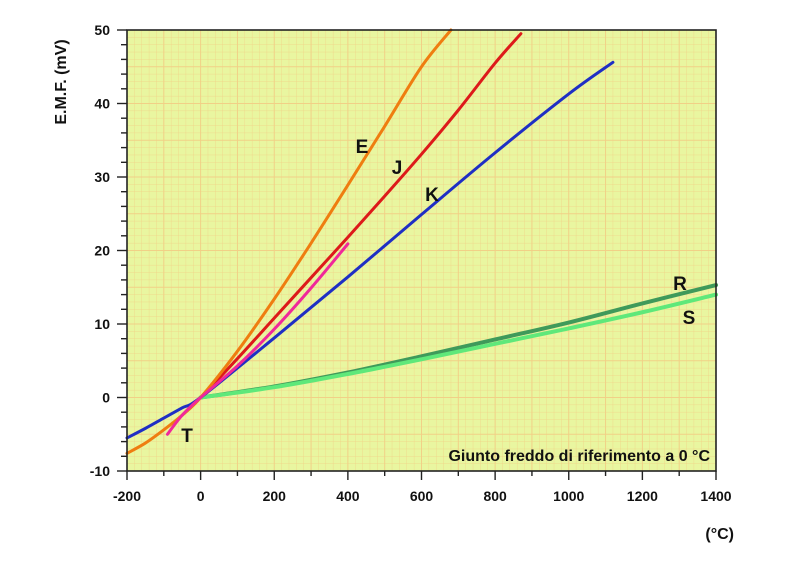  What do you see at coordinates (689, 318) in the screenshot?
I see `series-label-s: S` at bounding box center [689, 318].